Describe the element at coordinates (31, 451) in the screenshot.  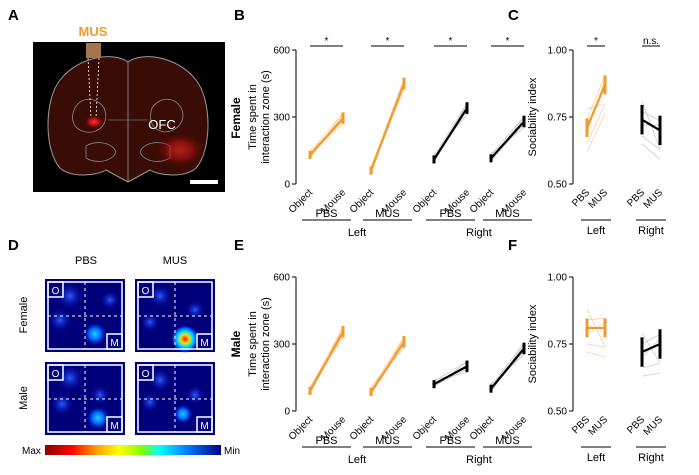
I see `colorbar-max-label: Max` at that location.